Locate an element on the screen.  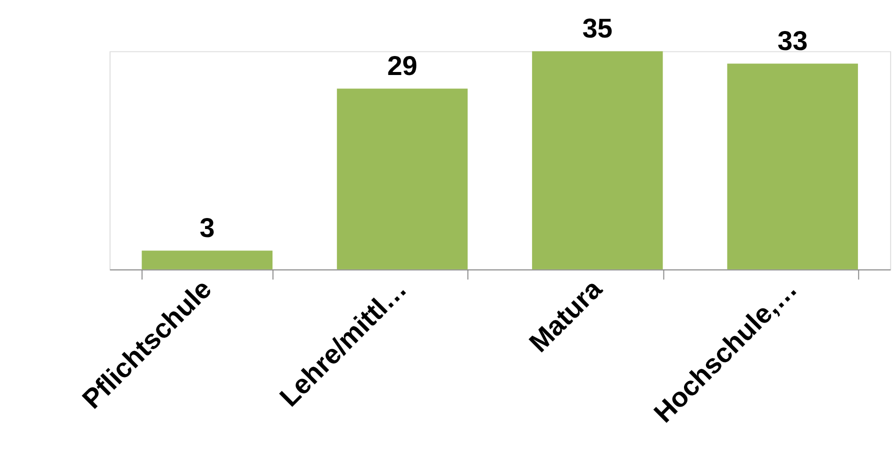
data-label: 3 is located at coordinates (207, 228).